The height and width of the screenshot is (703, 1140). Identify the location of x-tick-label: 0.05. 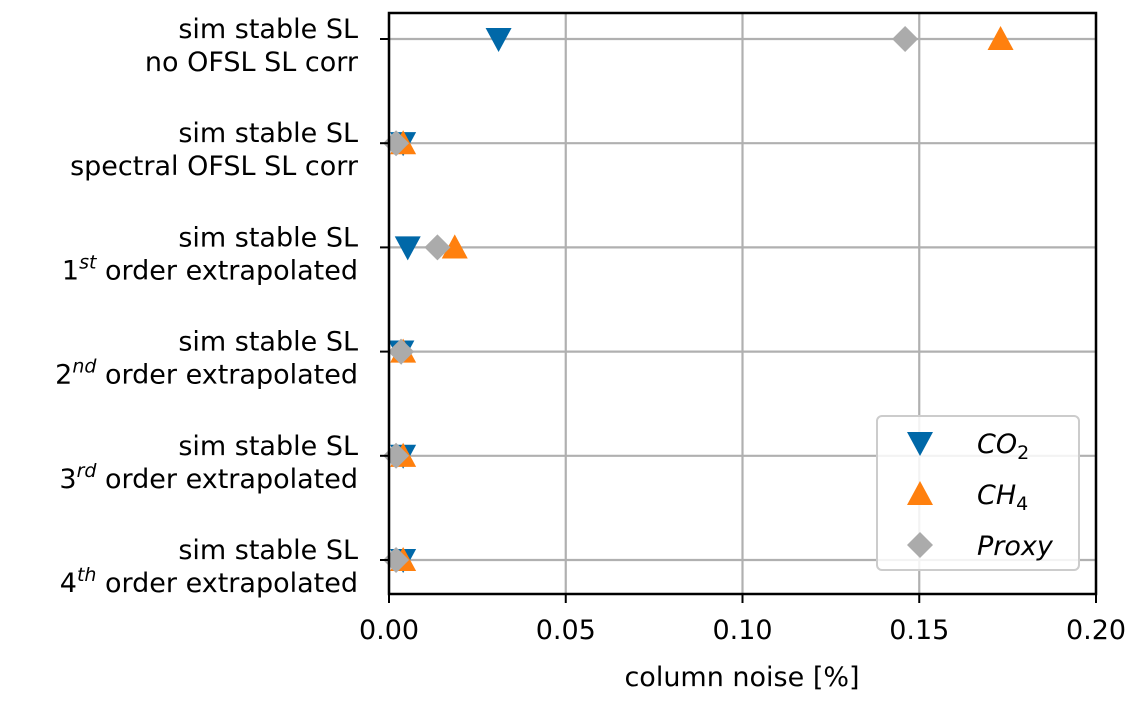
(566, 630).